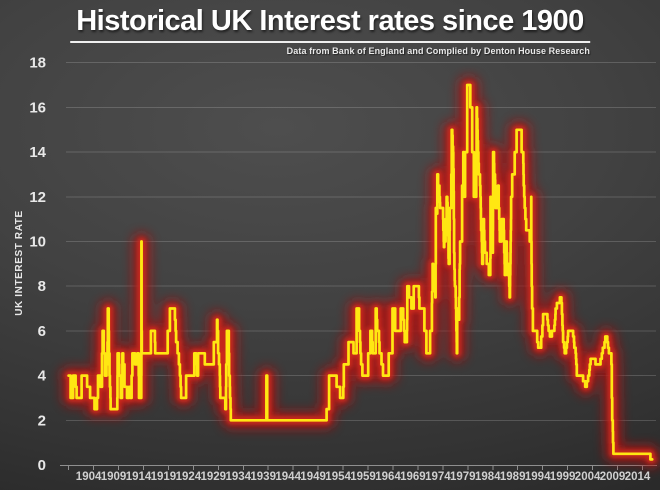 This screenshot has width=660, height=490. What do you see at coordinates (214, 477) in the screenshot?
I see `x-axis-label: 1929` at bounding box center [214, 477].